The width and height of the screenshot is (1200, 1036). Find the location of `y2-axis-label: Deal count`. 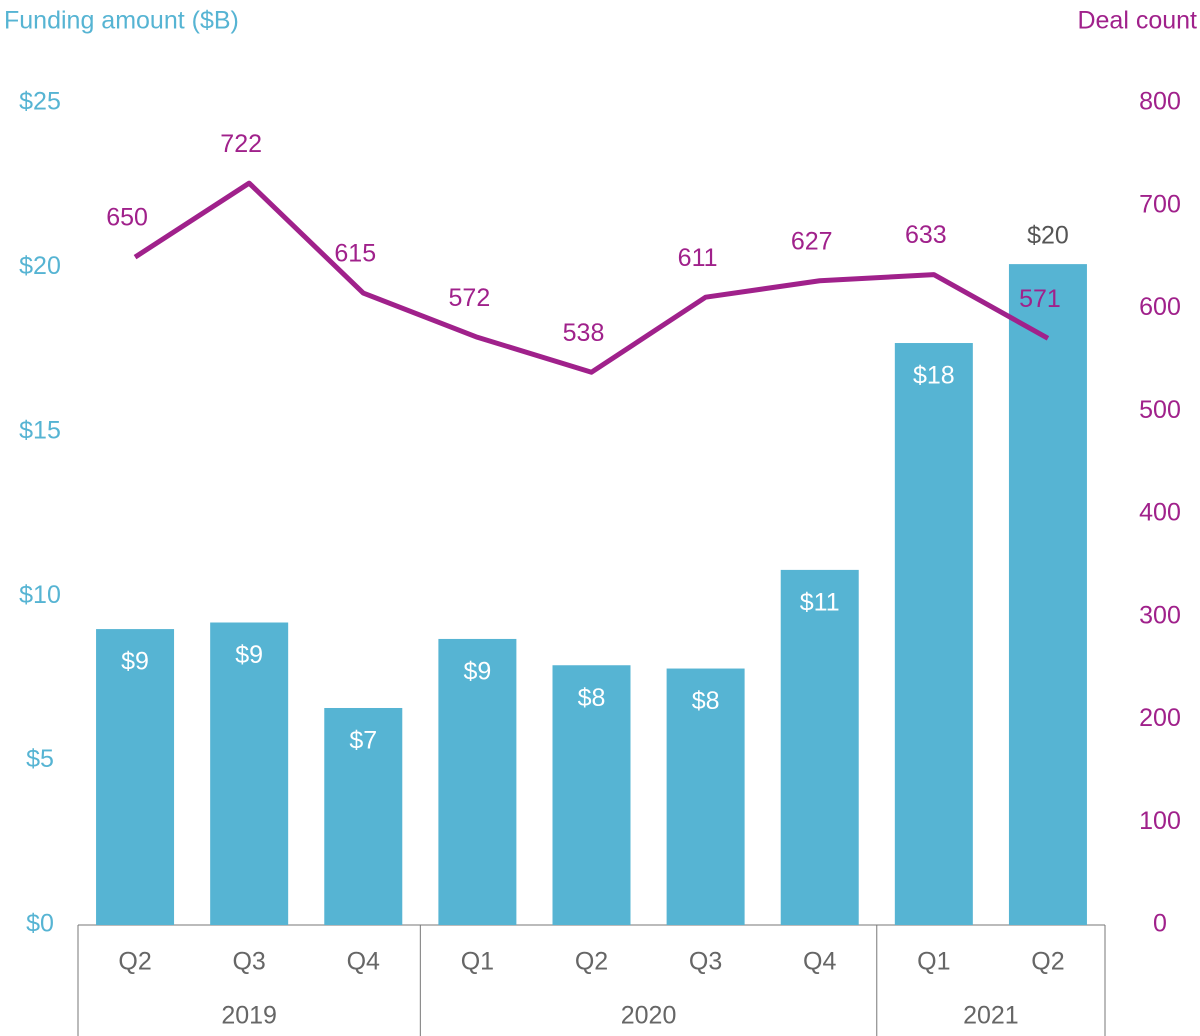

y2-axis-label: Deal count is located at coordinates (1137, 21).